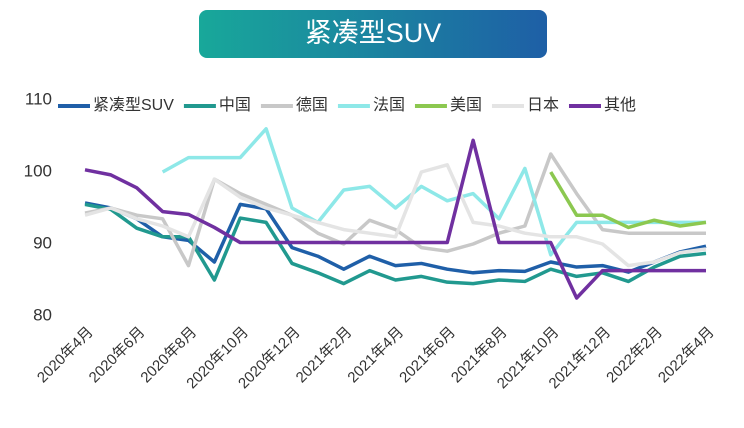 This screenshot has height=428, width=744. Describe the element at coordinates (686, 355) in the screenshot. I see `x-tick-label: 2022年4月` at that location.